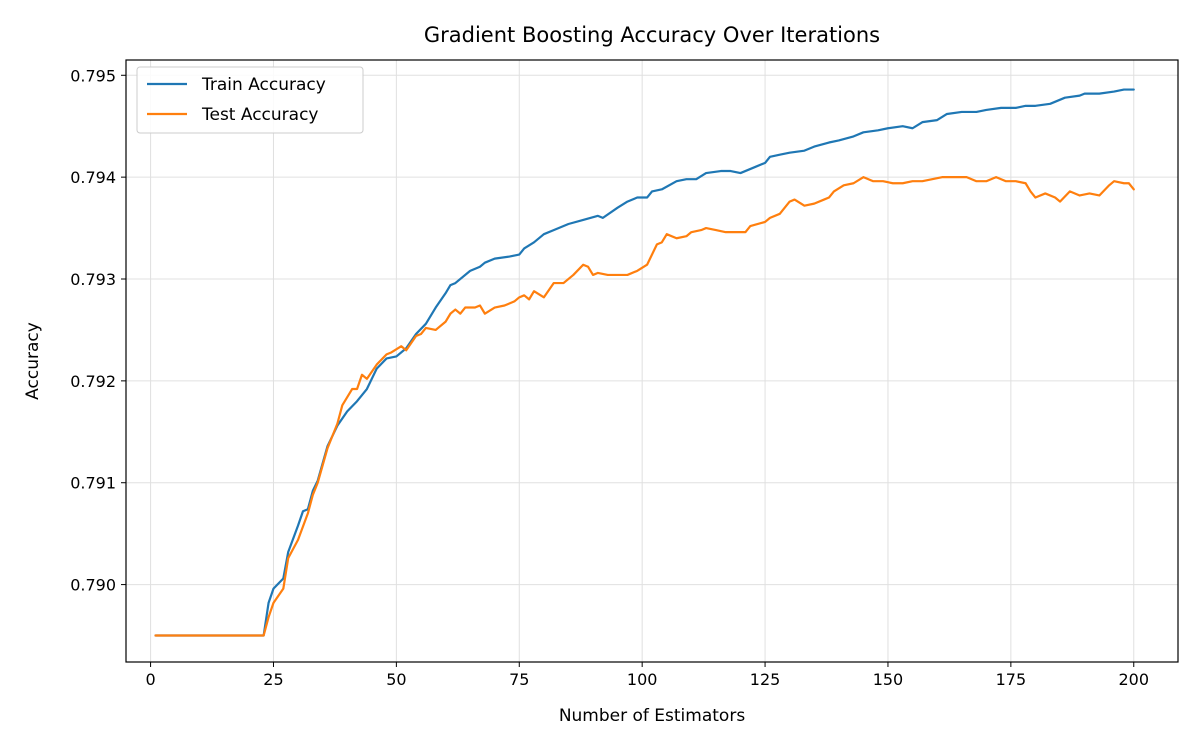  Describe the element at coordinates (642, 679) in the screenshot. I see `x-tick-label: 100` at that location.